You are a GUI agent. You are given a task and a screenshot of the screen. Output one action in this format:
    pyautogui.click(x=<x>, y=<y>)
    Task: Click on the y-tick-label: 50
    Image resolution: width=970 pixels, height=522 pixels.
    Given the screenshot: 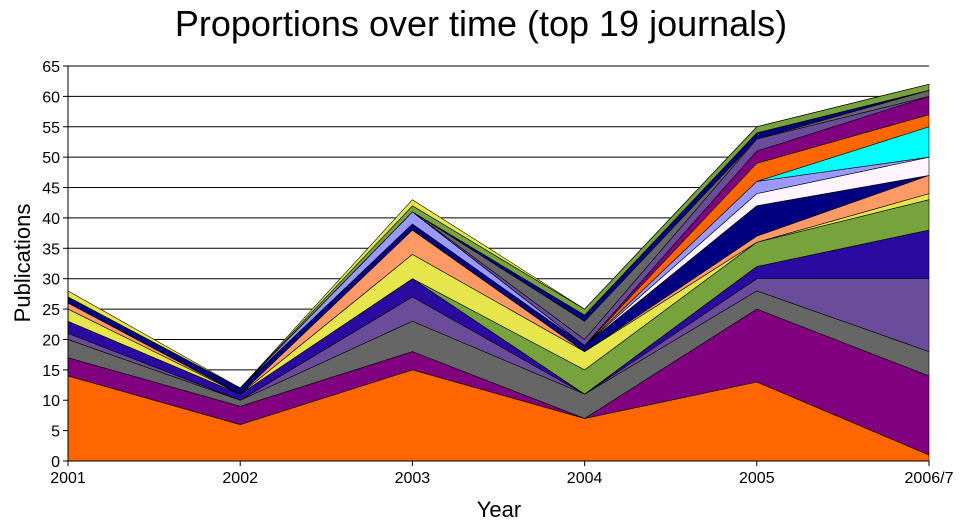 What is the action you would take?
    pyautogui.click(x=51, y=158)
    